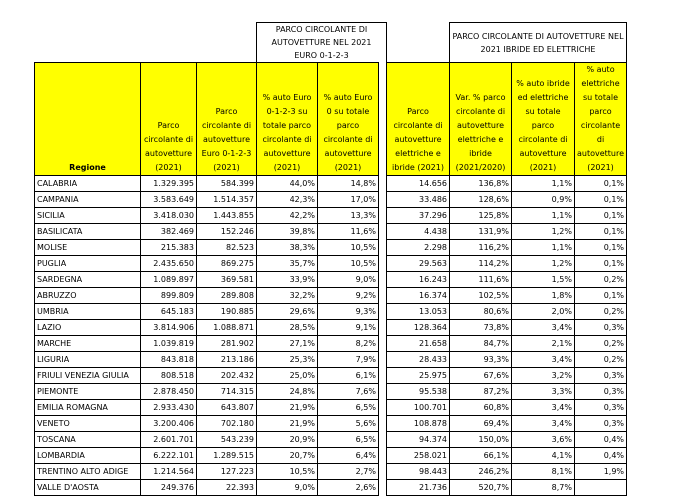 This screenshot has height=496, width=674. What do you see at coordinates (418, 407) in the screenshot?
I see `cell-fleet-electric-hybrid: 100.701` at bounding box center [418, 407].